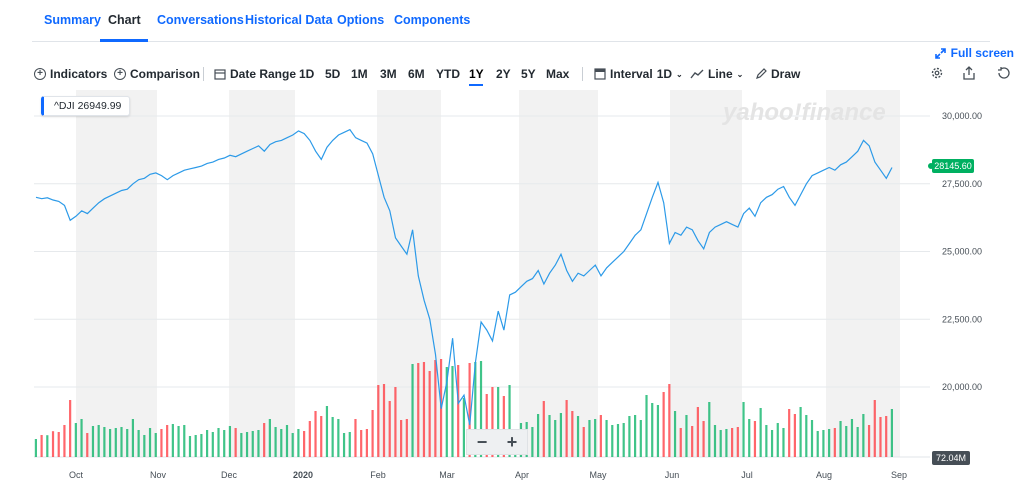 The height and width of the screenshot is (494, 1024). What do you see at coordinates (40, 74) in the screenshot?
I see `plus-circle-icon: +` at bounding box center [40, 74].